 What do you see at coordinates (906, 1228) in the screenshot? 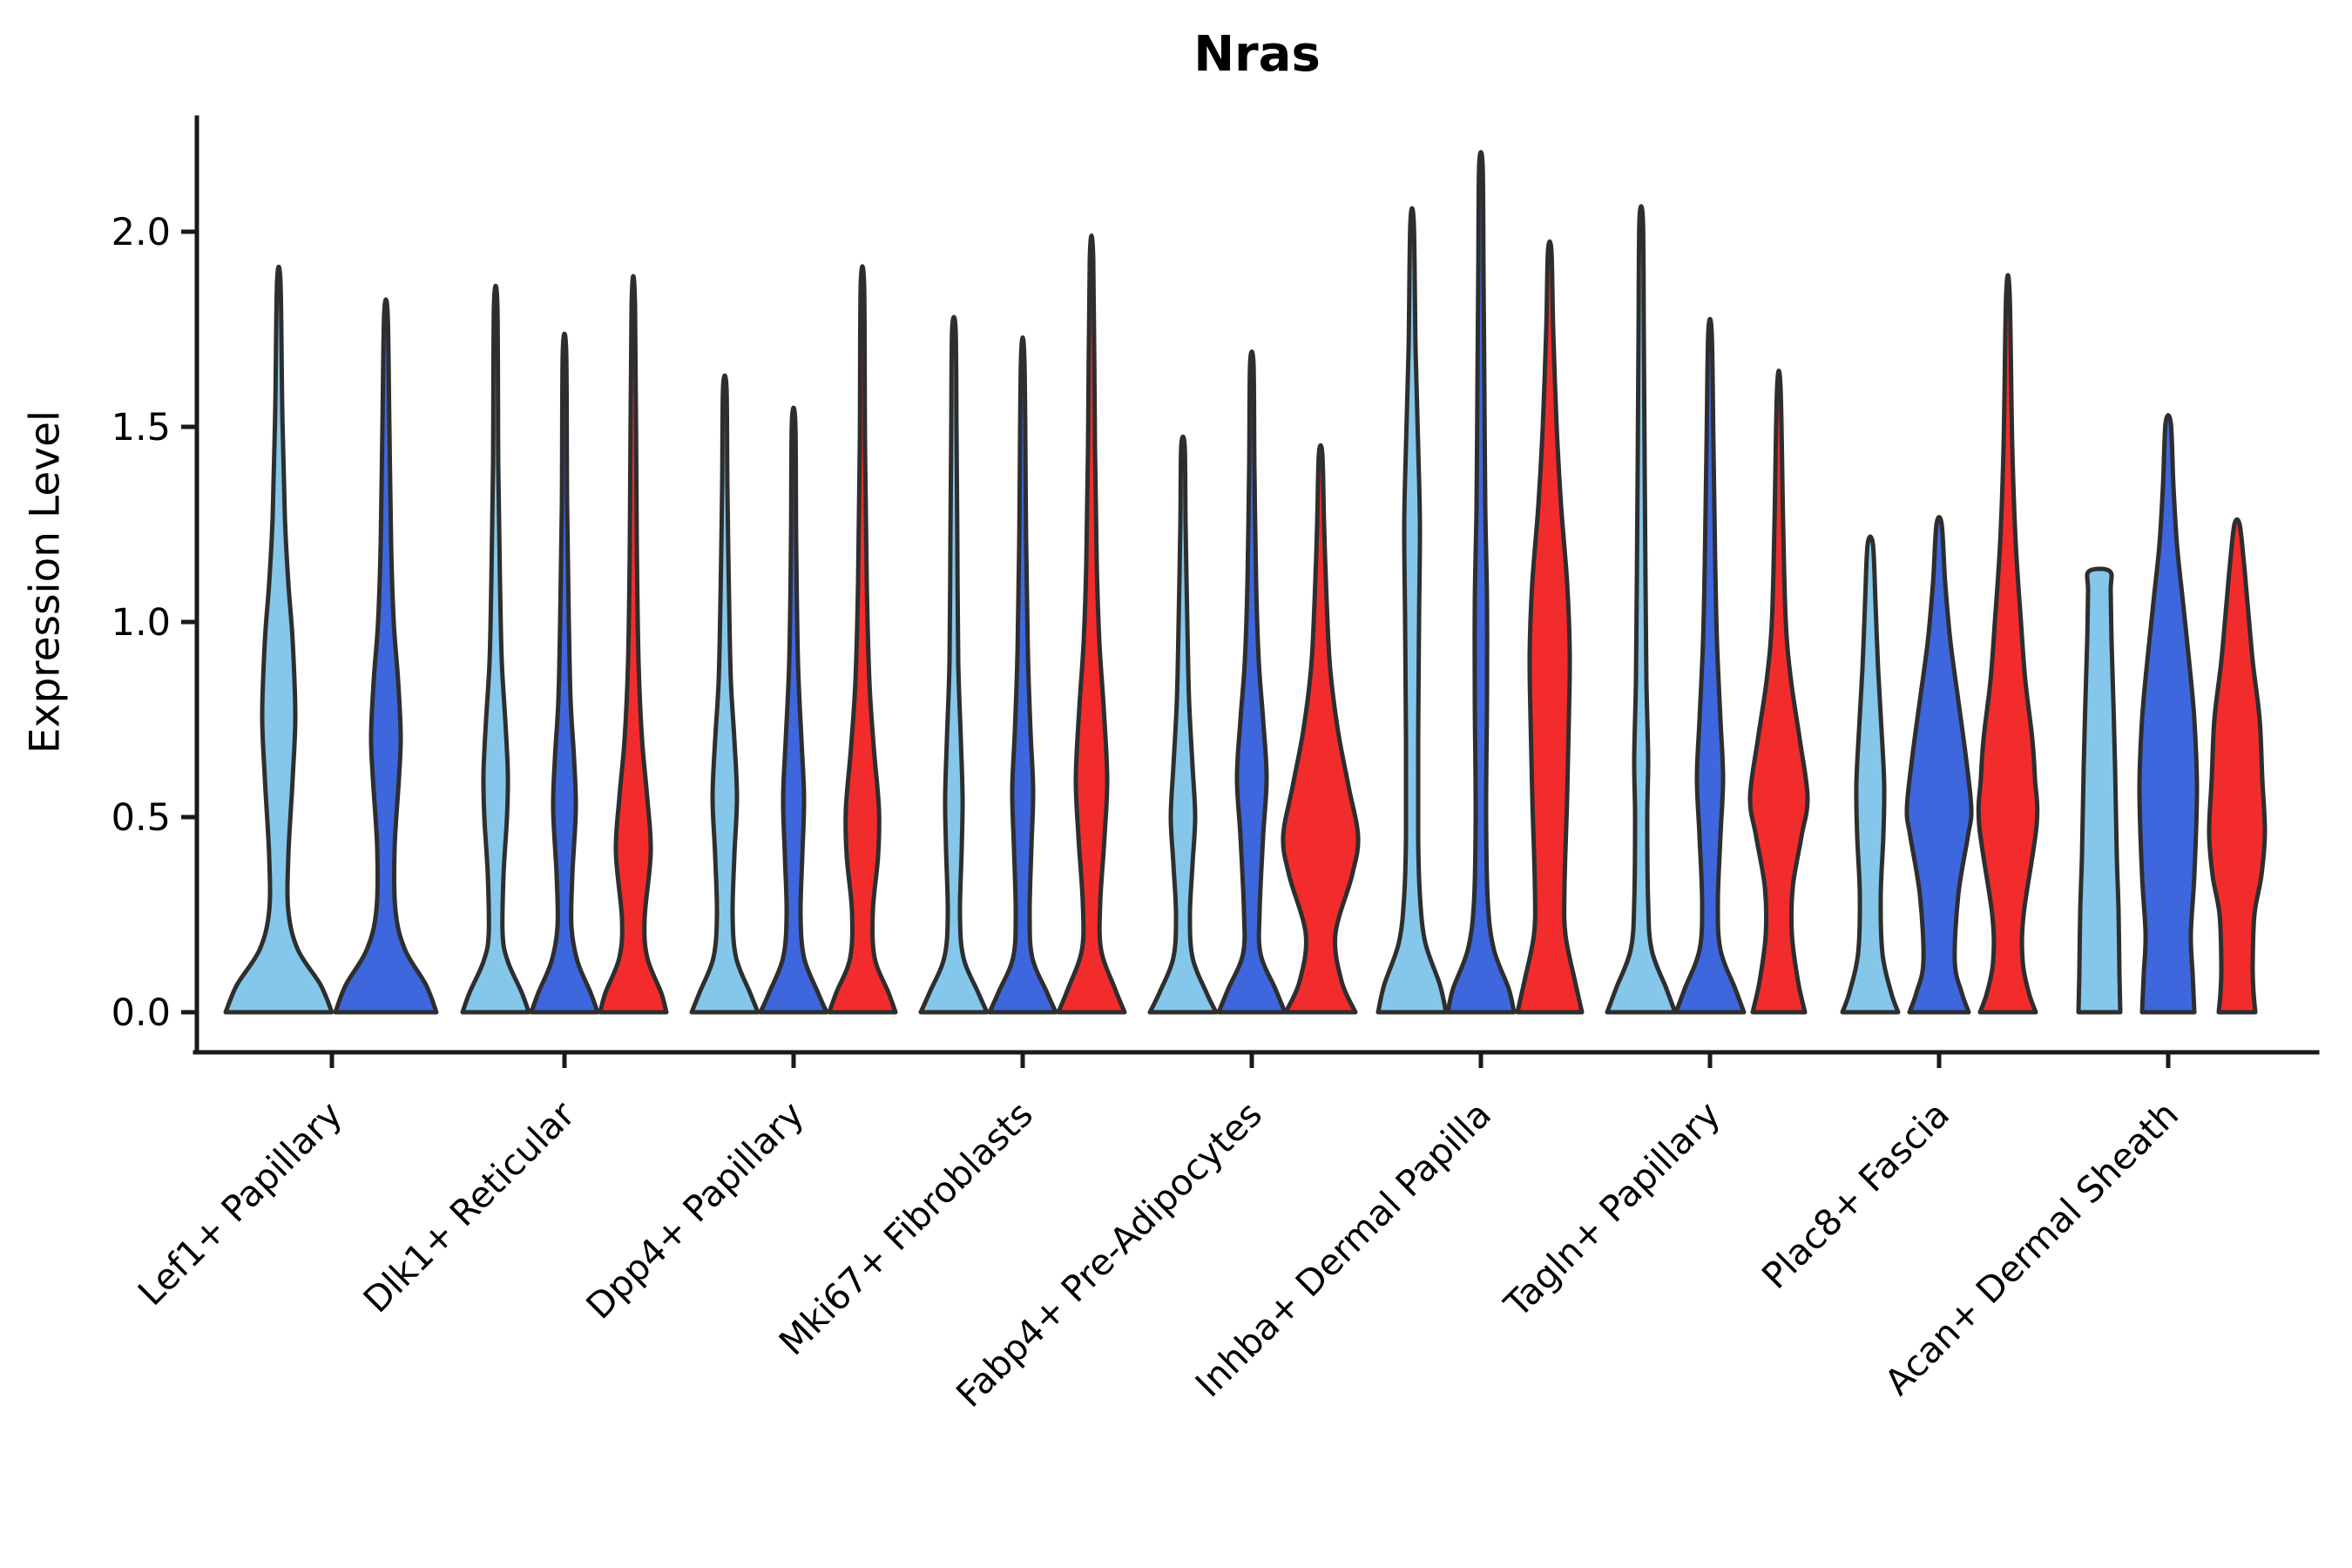
I see `x-category-label: Mki67+ Fibroblasts` at bounding box center [906, 1228].